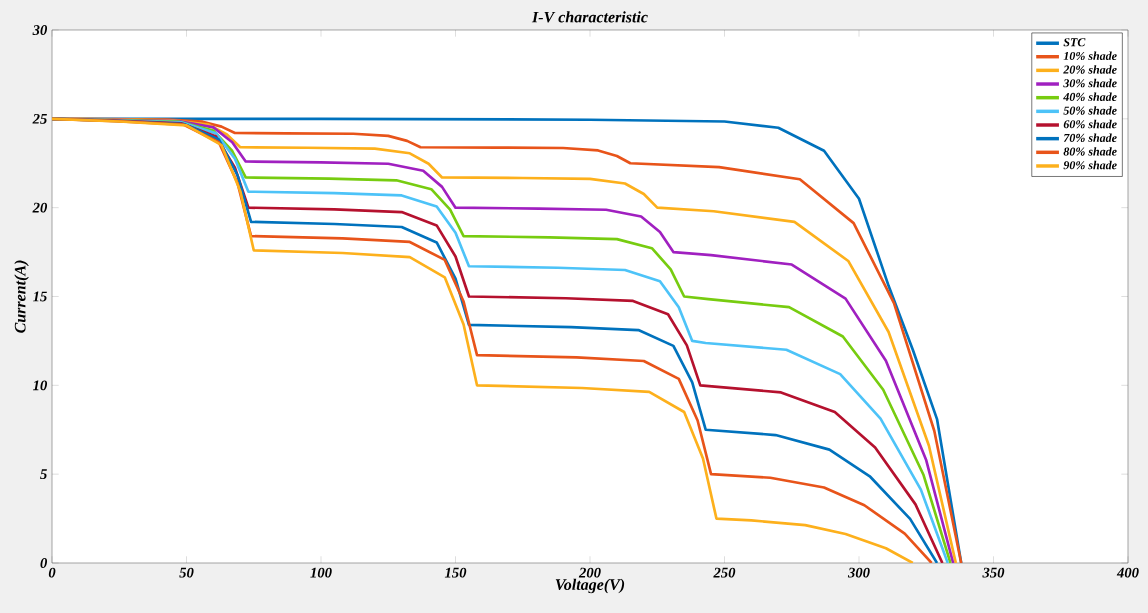  I want to click on y-tick-label: 25, so click(39, 118).